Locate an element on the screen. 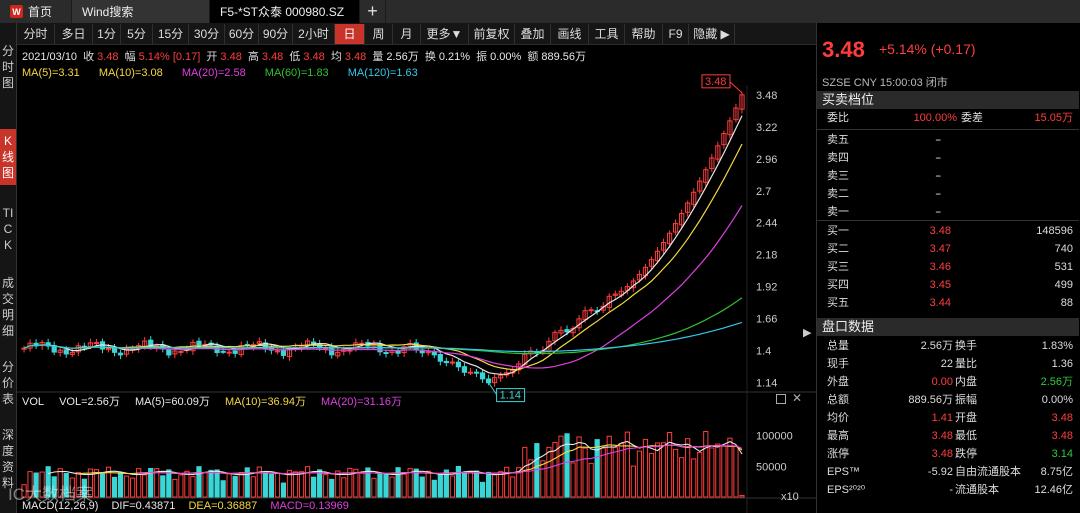  maximize-icon is located at coordinates (781, 399).